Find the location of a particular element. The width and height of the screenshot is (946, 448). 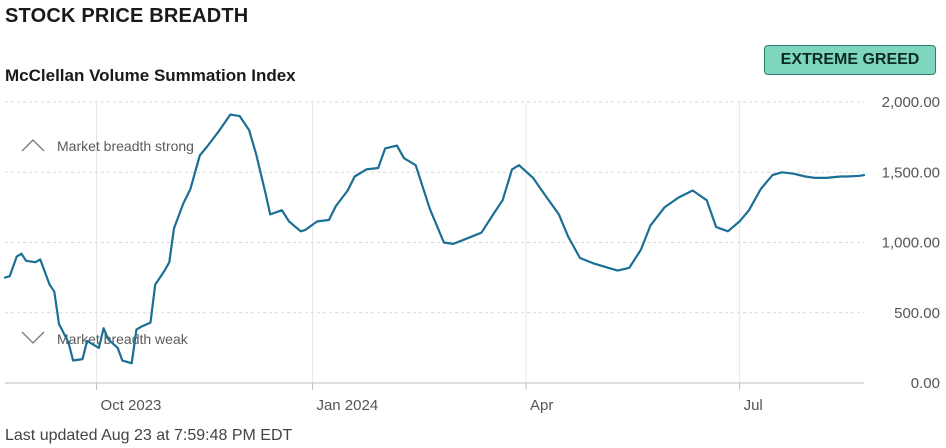

chart-title: McClellan Volume Summation Index is located at coordinates (150, 75).